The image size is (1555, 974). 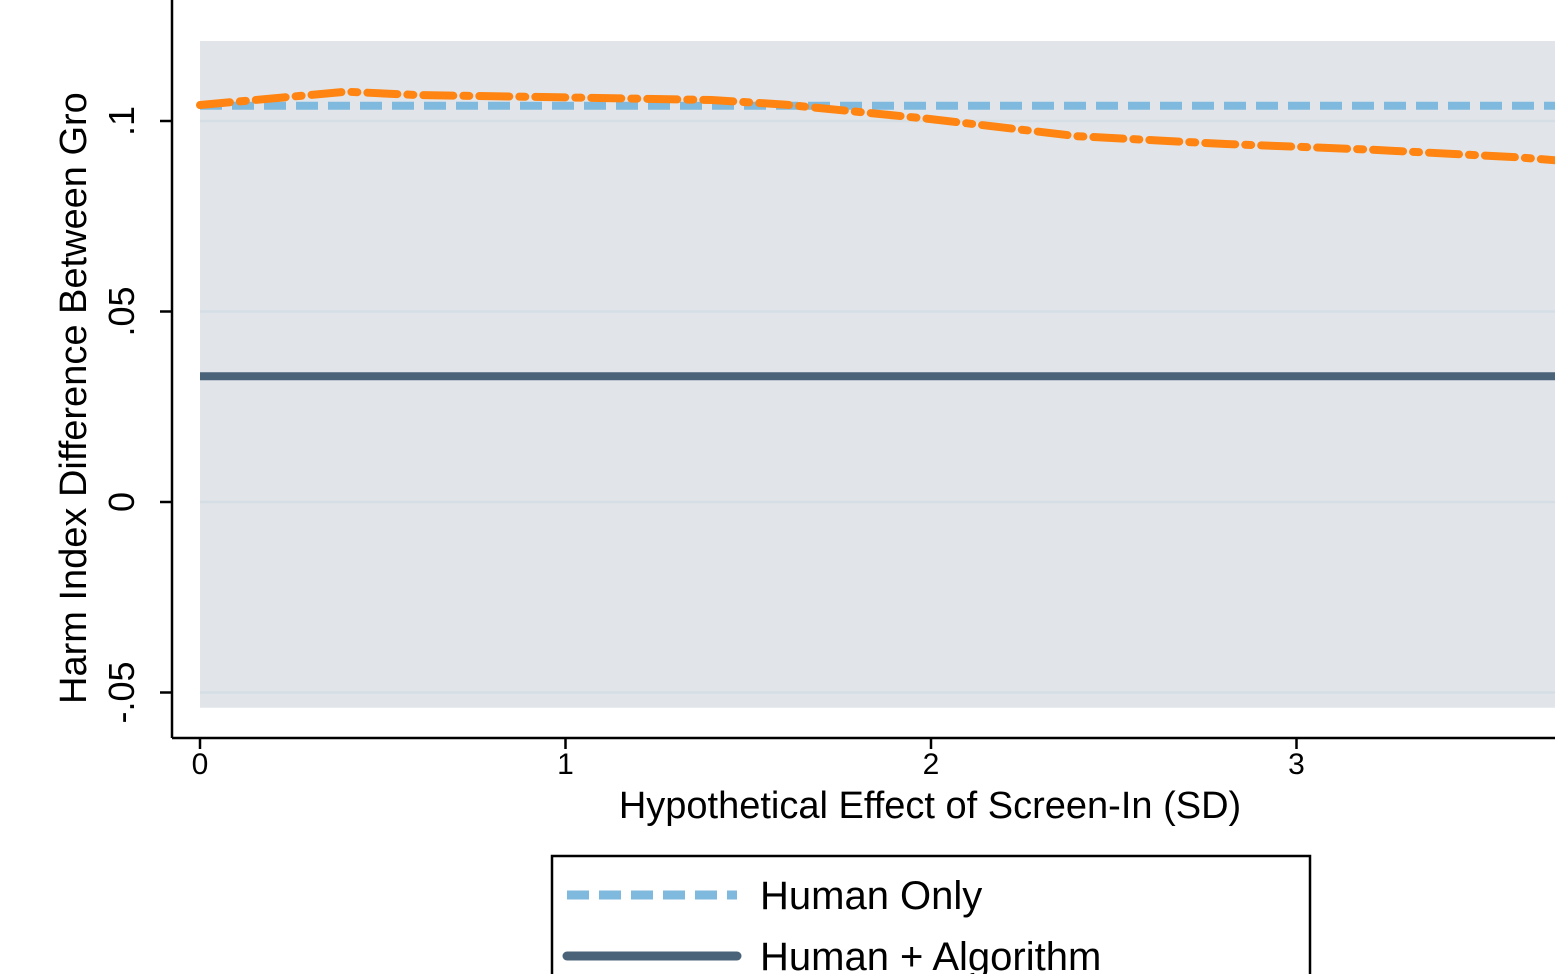 I want to click on x-axis-label: Hypothetical Effect of Screen-In (SD), so click(x=930, y=806).